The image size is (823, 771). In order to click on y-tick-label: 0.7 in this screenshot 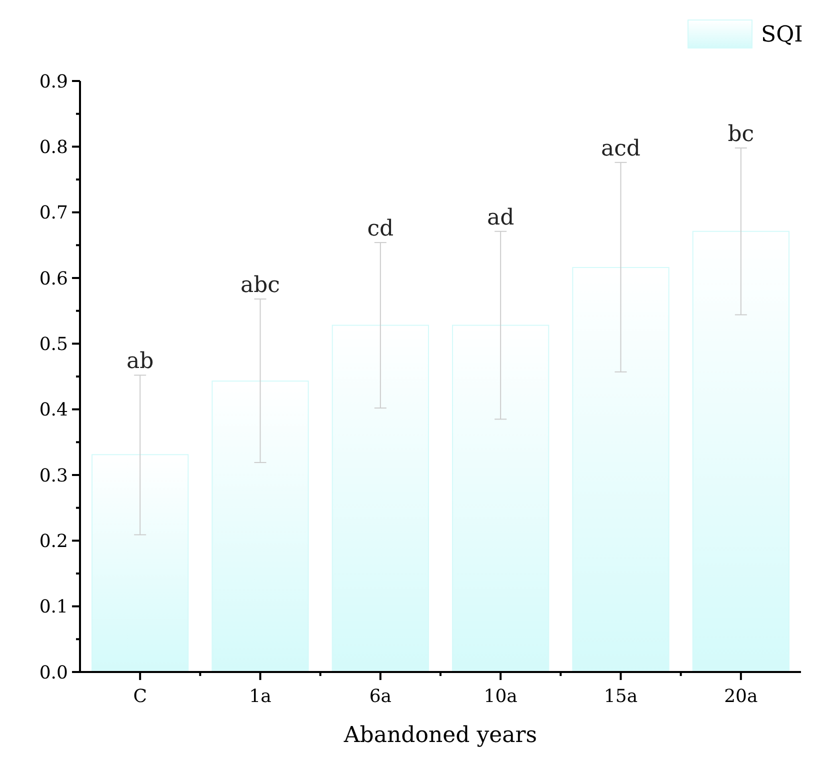, I will do `click(53, 213)`.